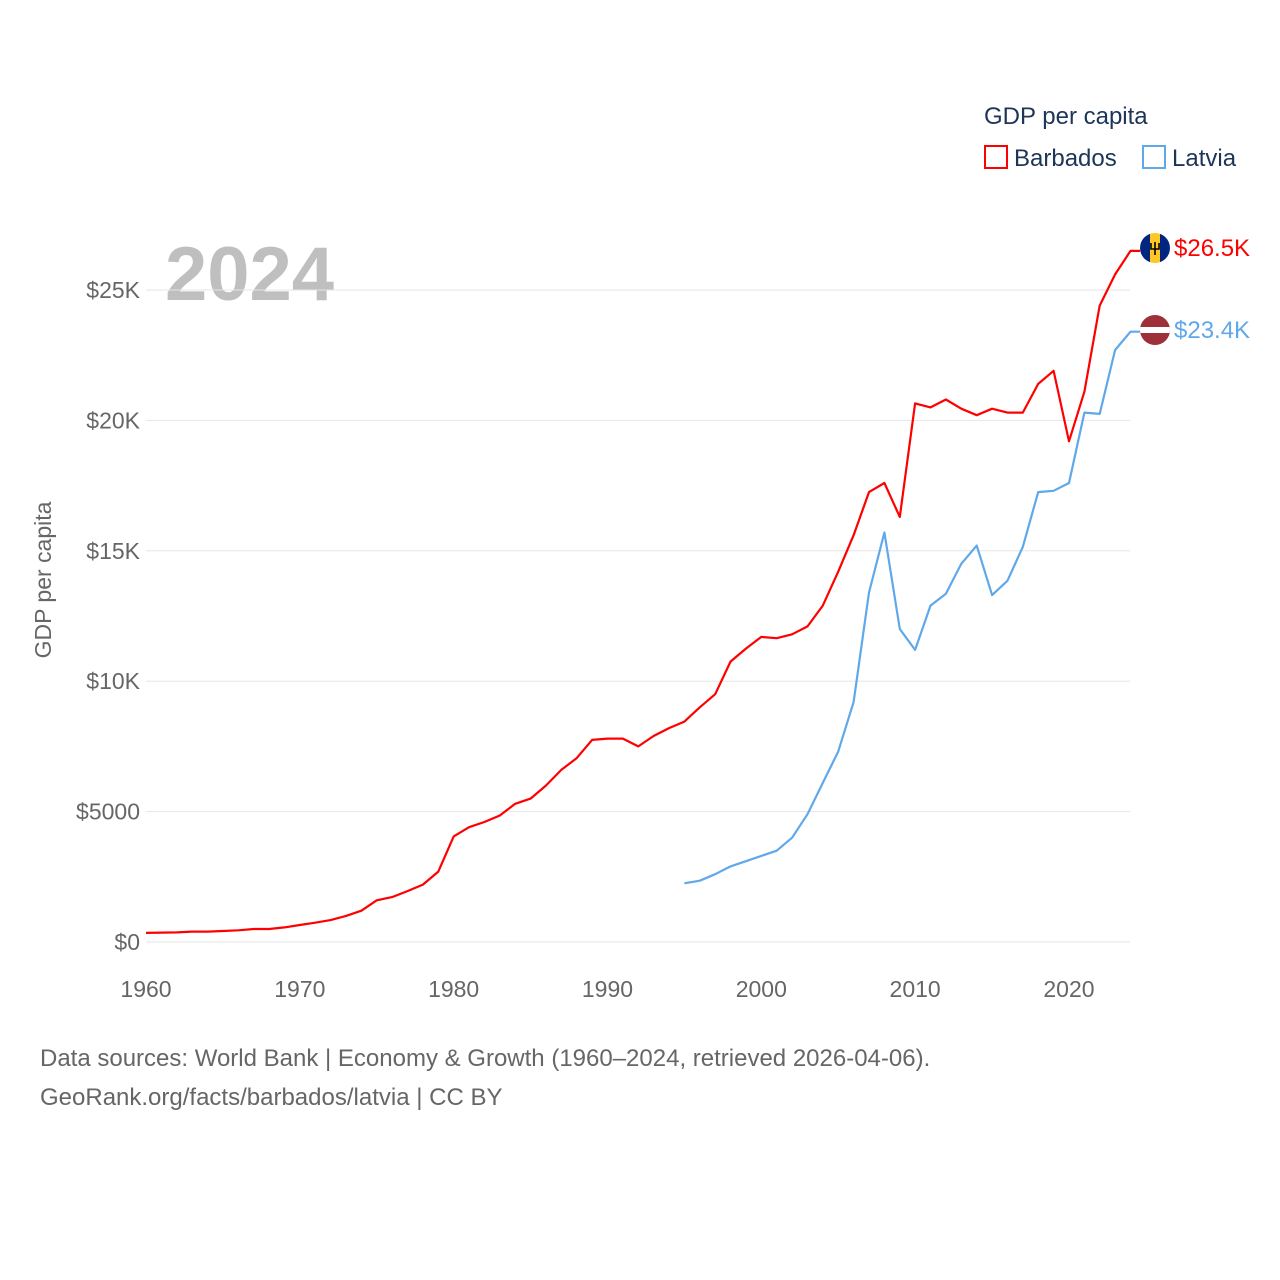 The height and width of the screenshot is (1280, 1280). Describe the element at coordinates (113, 681) in the screenshot. I see `y-tick-label: $10K` at that location.